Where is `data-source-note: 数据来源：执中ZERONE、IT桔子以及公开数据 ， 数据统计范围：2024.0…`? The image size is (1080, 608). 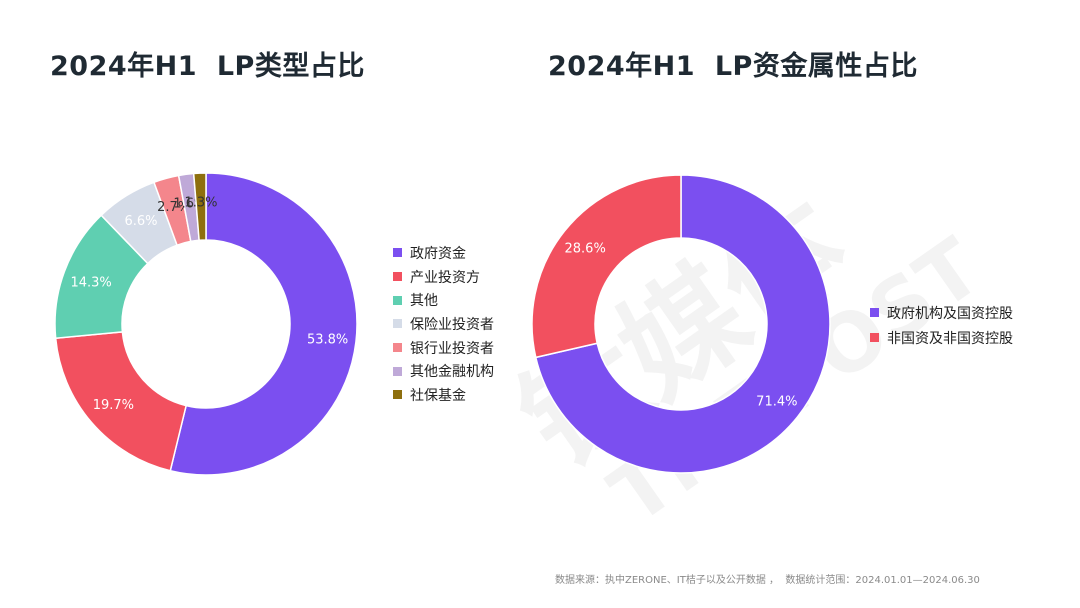 data-source-note: 数据来源：执中ZERONE、IT桔子以及公开数据 ， 数据统计范围：2024.0… is located at coordinates (767, 580).